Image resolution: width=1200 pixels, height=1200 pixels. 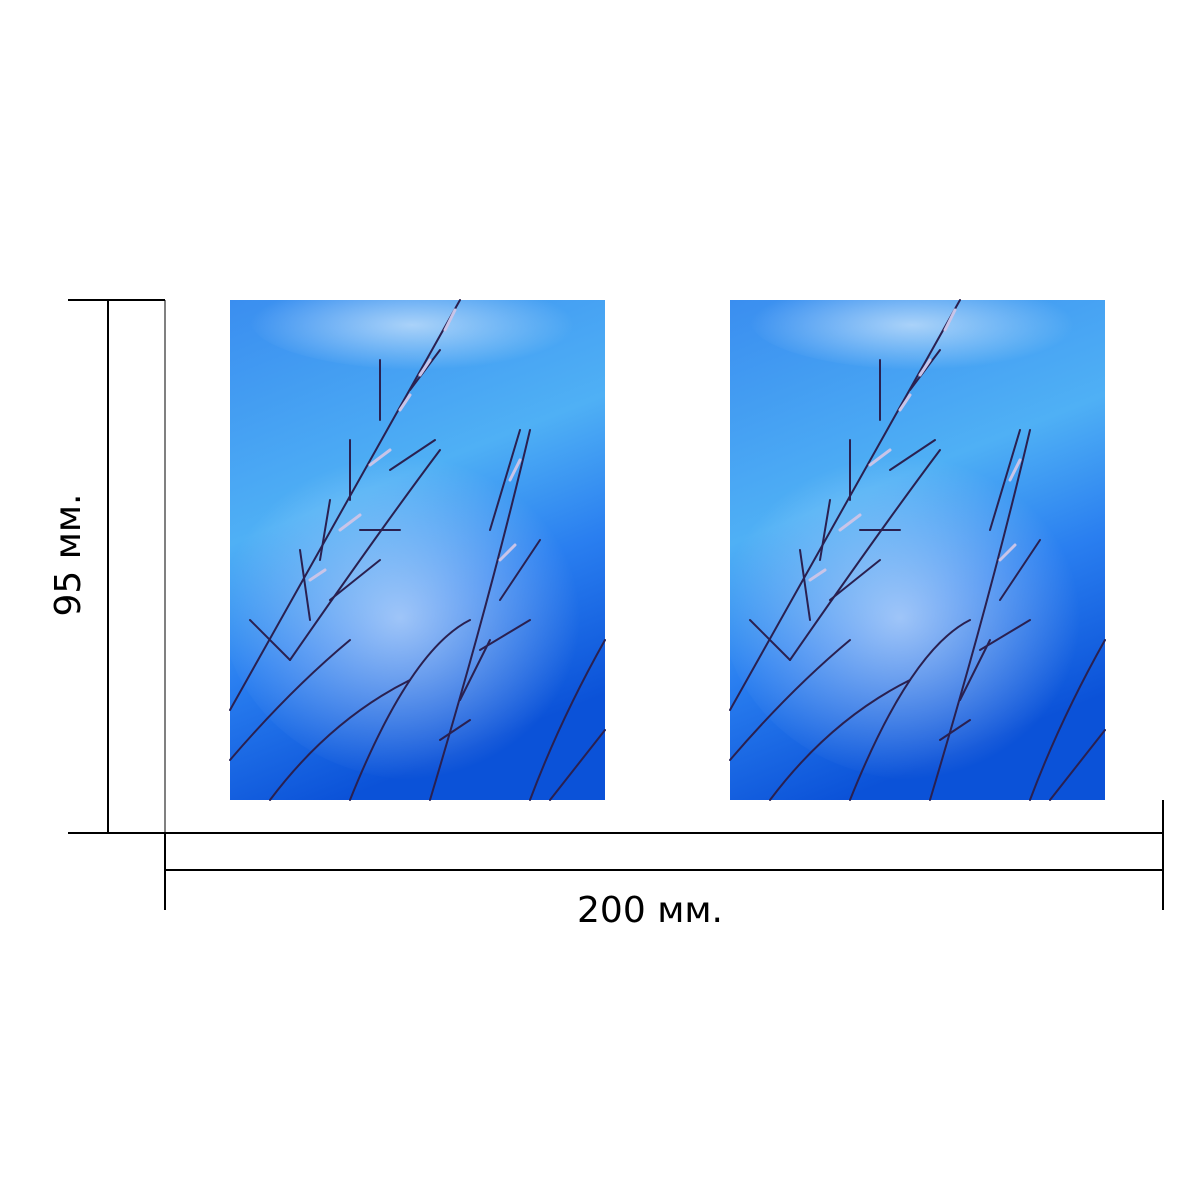 What do you see at coordinates (664, 865) in the screenshot?
I see `width-dimension: 200 мм.` at bounding box center [664, 865].